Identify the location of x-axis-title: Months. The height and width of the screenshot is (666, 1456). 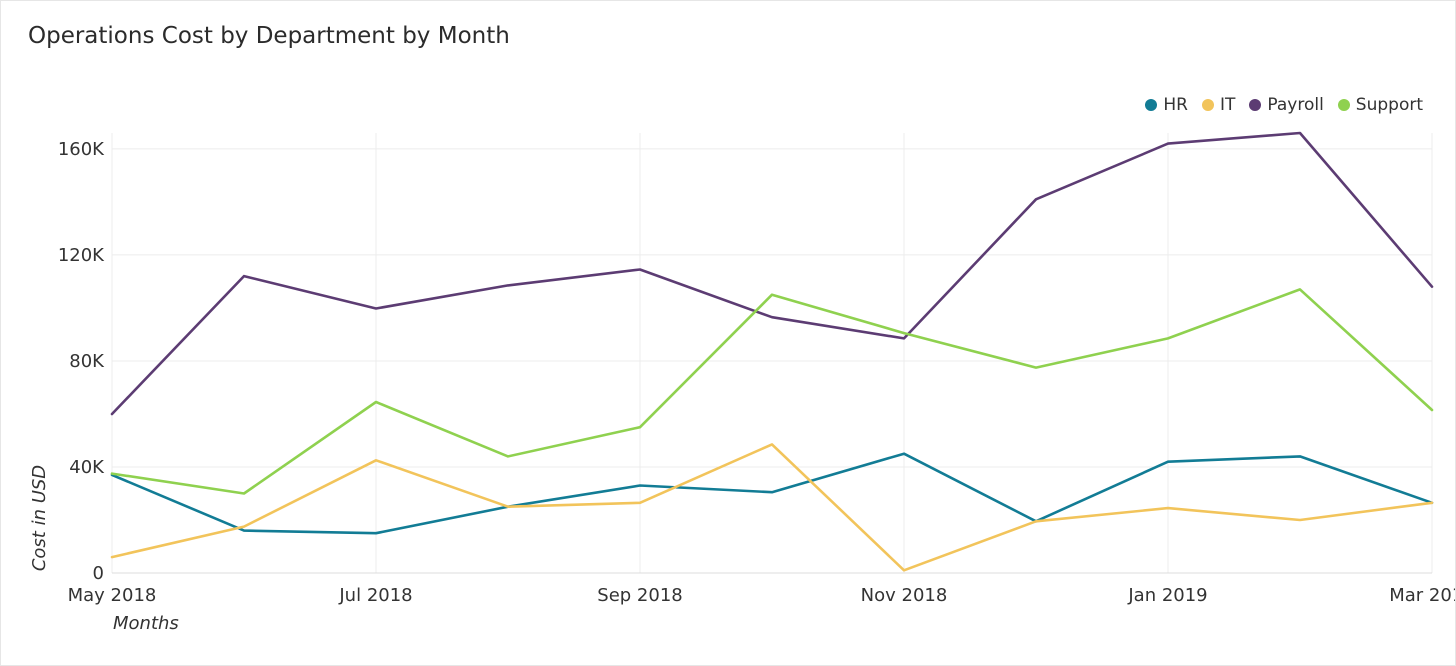
(146, 623).